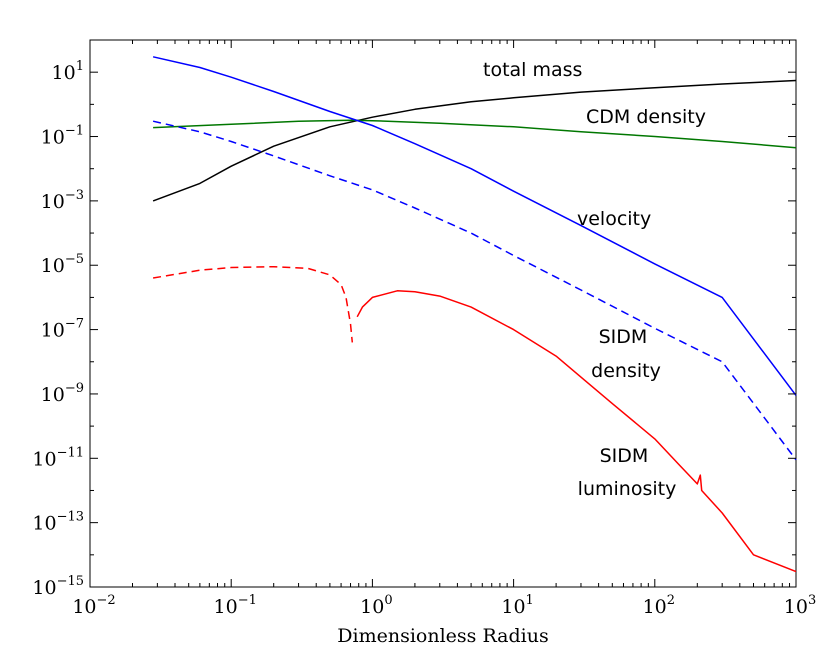 This screenshot has height=657, width=830. I want to click on annotation-sidm-luminosity-line2: luminosity, so click(627, 489).